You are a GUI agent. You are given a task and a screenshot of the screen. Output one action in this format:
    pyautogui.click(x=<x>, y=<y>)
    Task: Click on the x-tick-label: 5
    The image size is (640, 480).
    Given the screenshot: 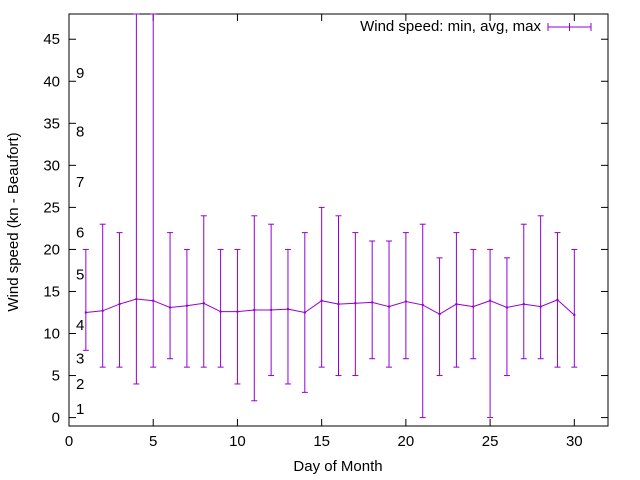 What is the action you would take?
    pyautogui.click(x=153, y=441)
    